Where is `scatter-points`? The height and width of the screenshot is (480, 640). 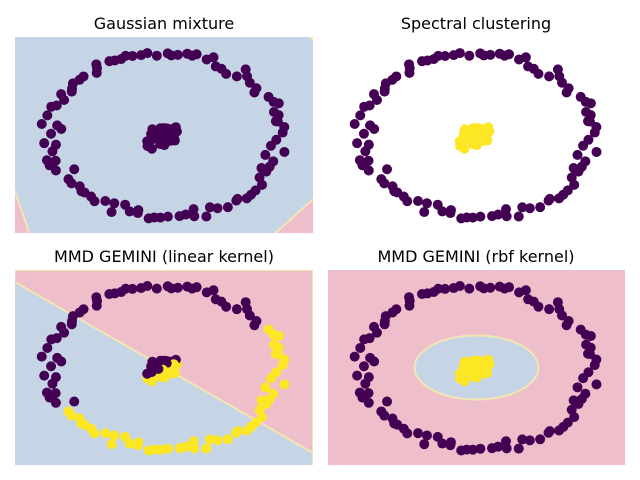 scatter-points is located at coordinates (163, 136).